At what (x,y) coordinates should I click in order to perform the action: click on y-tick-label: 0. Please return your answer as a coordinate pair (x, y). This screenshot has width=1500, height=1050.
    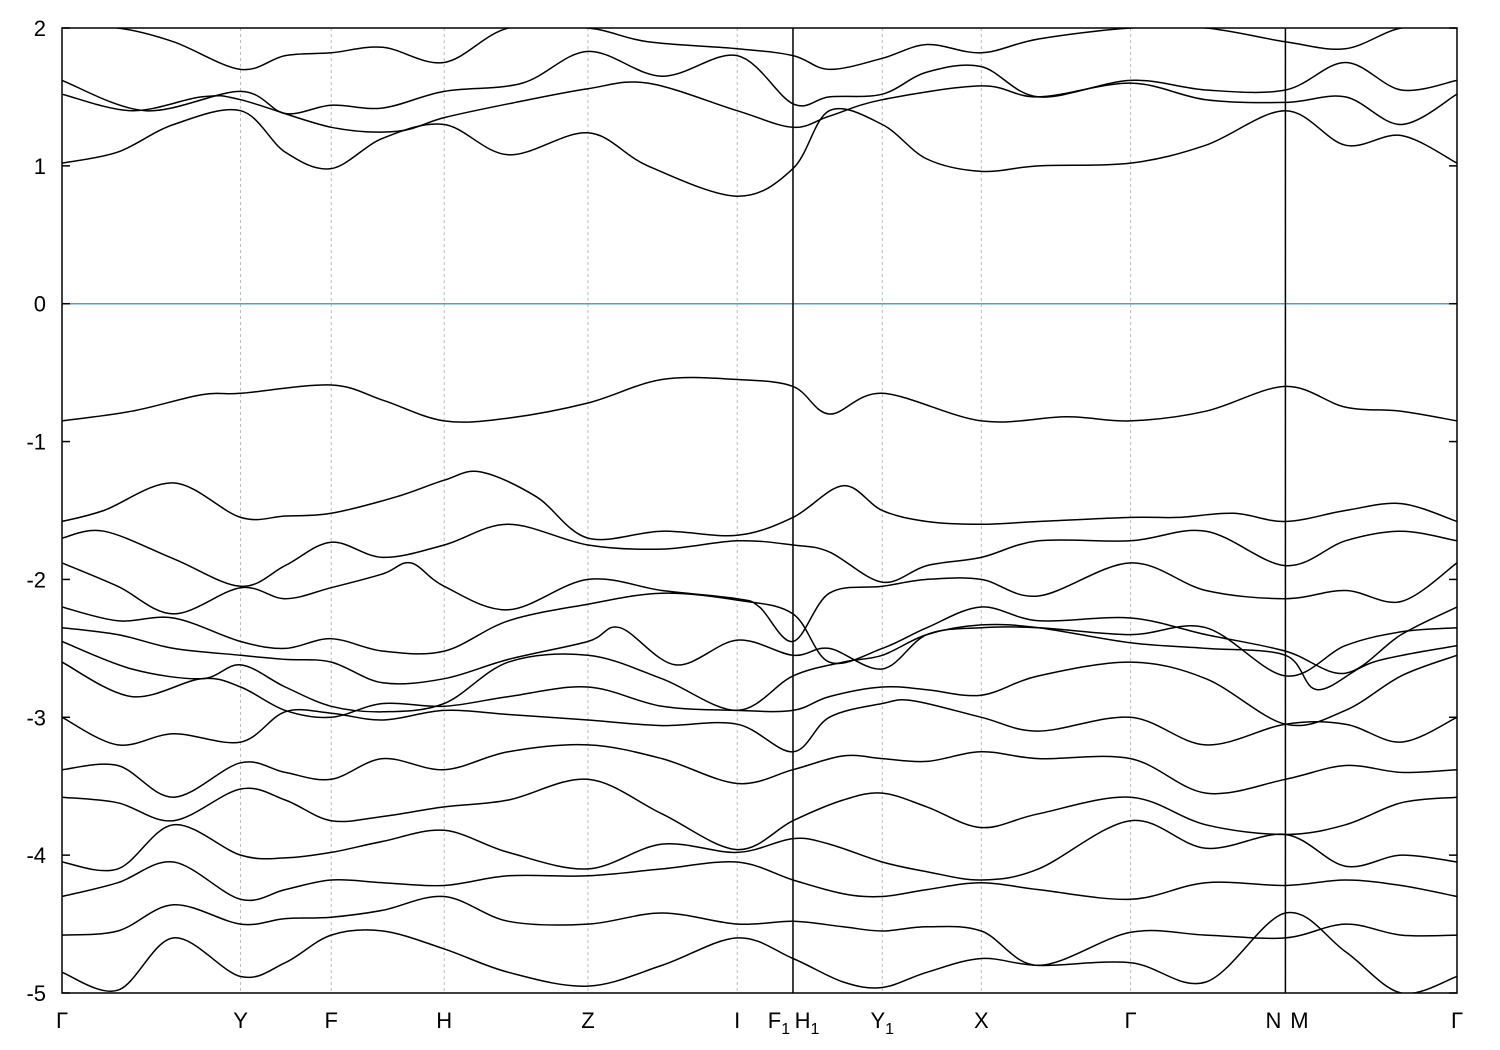
    Looking at the image, I should click on (40, 304).